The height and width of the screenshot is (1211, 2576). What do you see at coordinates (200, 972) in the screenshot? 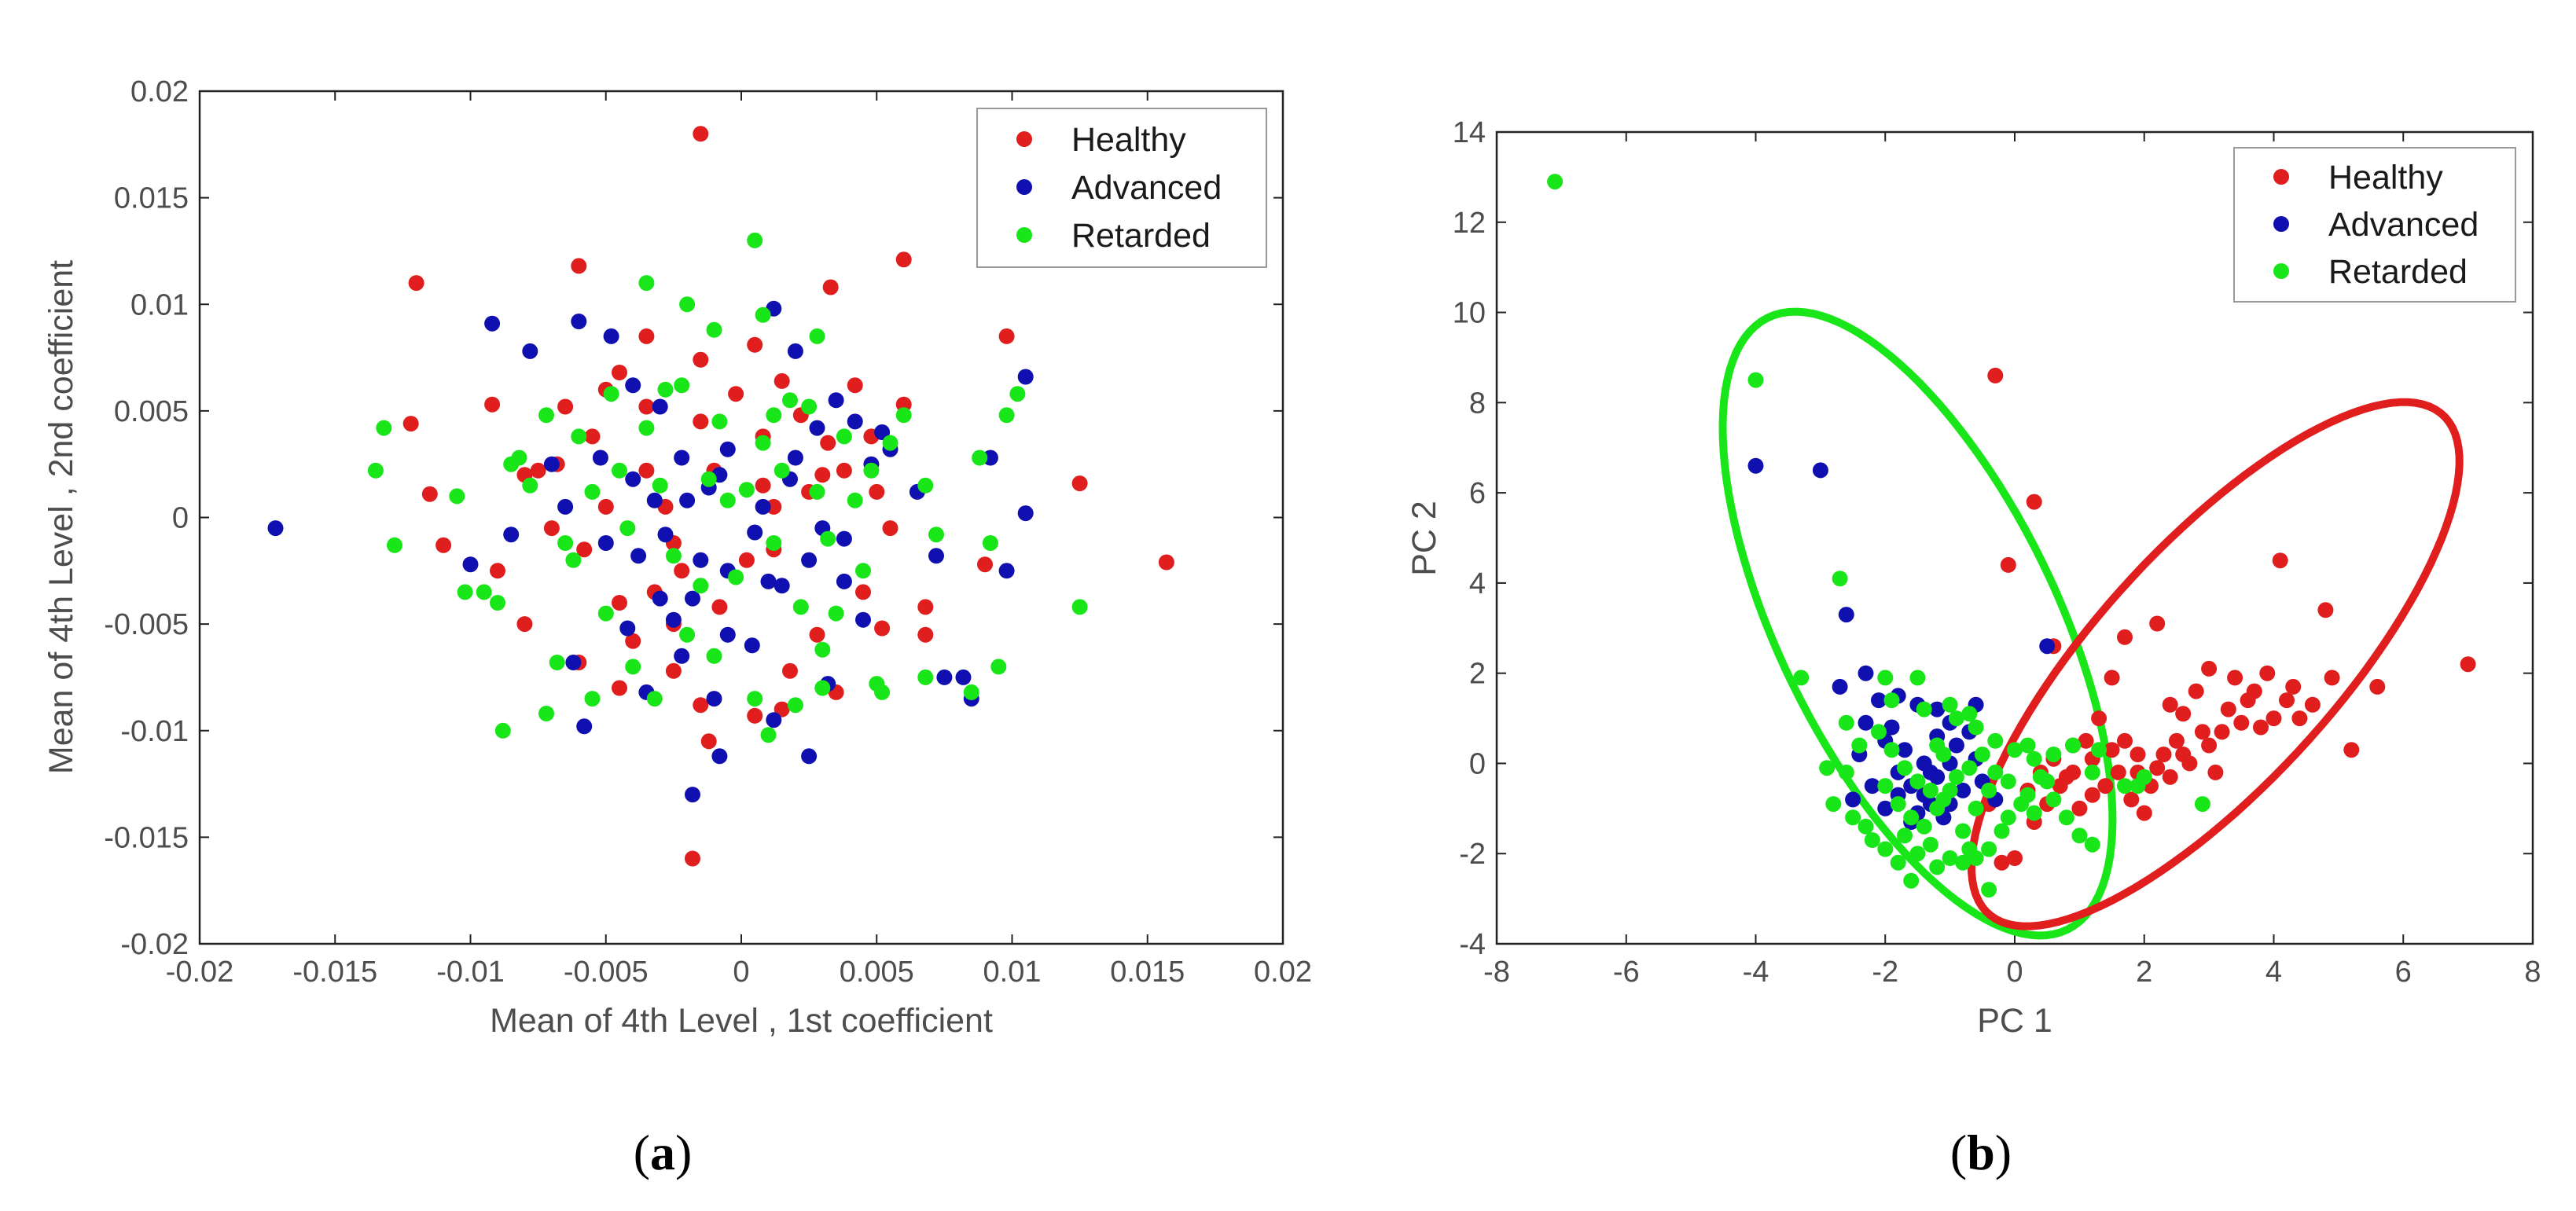
I see `x-tick-label: -0.02` at bounding box center [200, 972].